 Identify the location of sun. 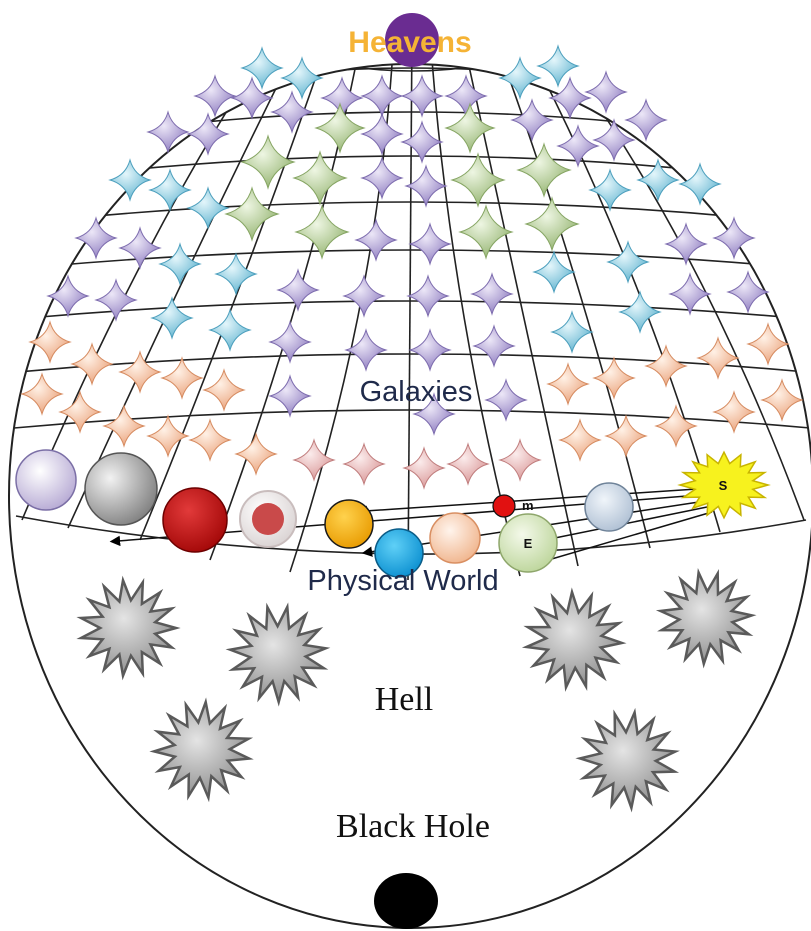
(724, 485).